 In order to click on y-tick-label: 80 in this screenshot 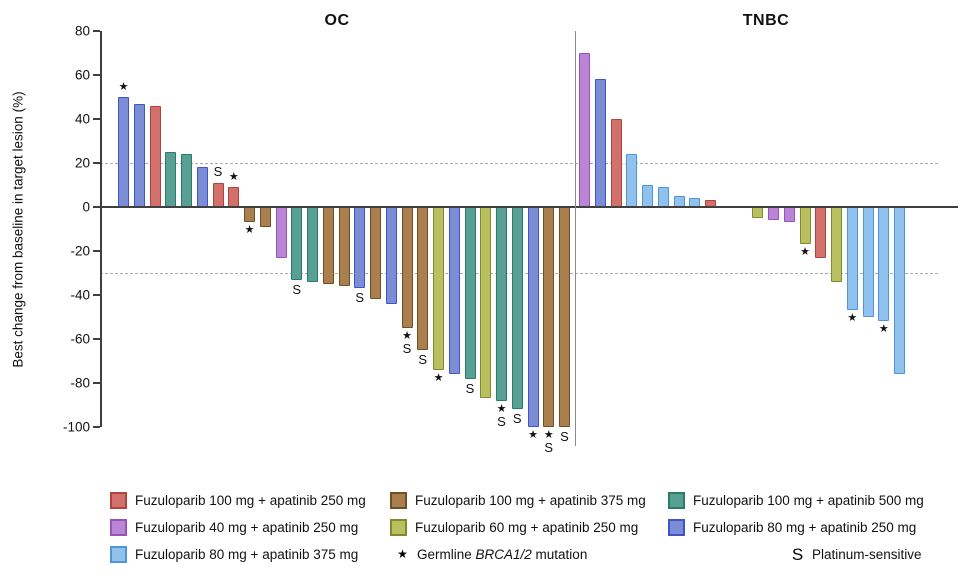, I will do `click(82, 31)`.